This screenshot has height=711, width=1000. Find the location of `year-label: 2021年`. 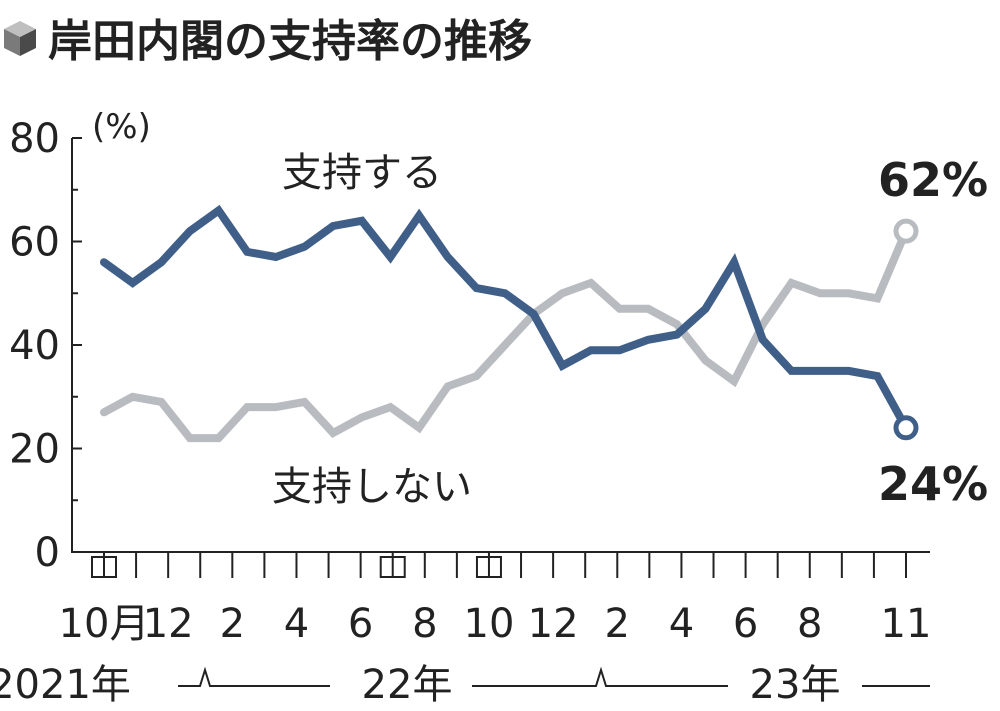

year-label: 2021年 is located at coordinates (65, 685).